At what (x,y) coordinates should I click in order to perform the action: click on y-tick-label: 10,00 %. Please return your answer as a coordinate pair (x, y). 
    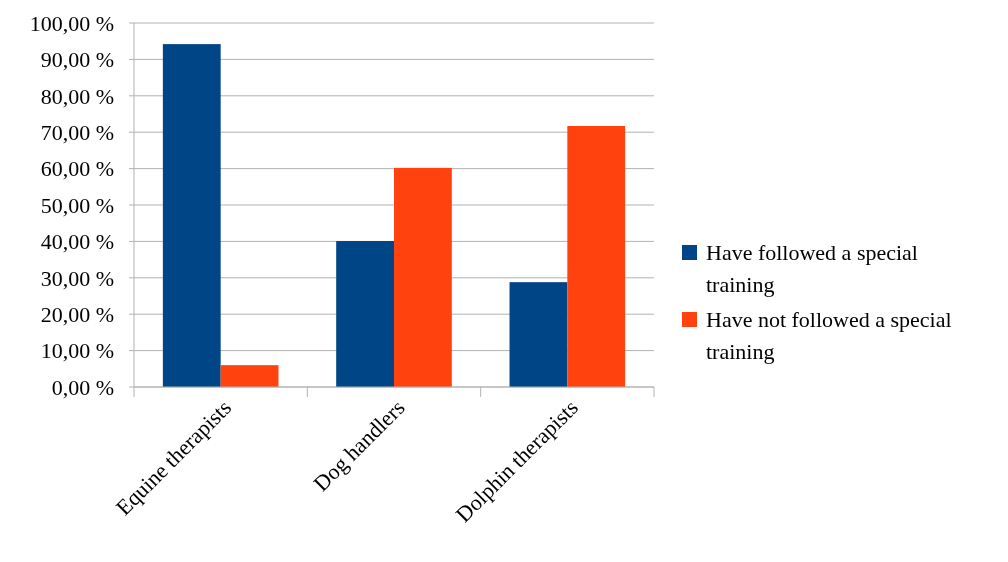
    Looking at the image, I should click on (77, 351).